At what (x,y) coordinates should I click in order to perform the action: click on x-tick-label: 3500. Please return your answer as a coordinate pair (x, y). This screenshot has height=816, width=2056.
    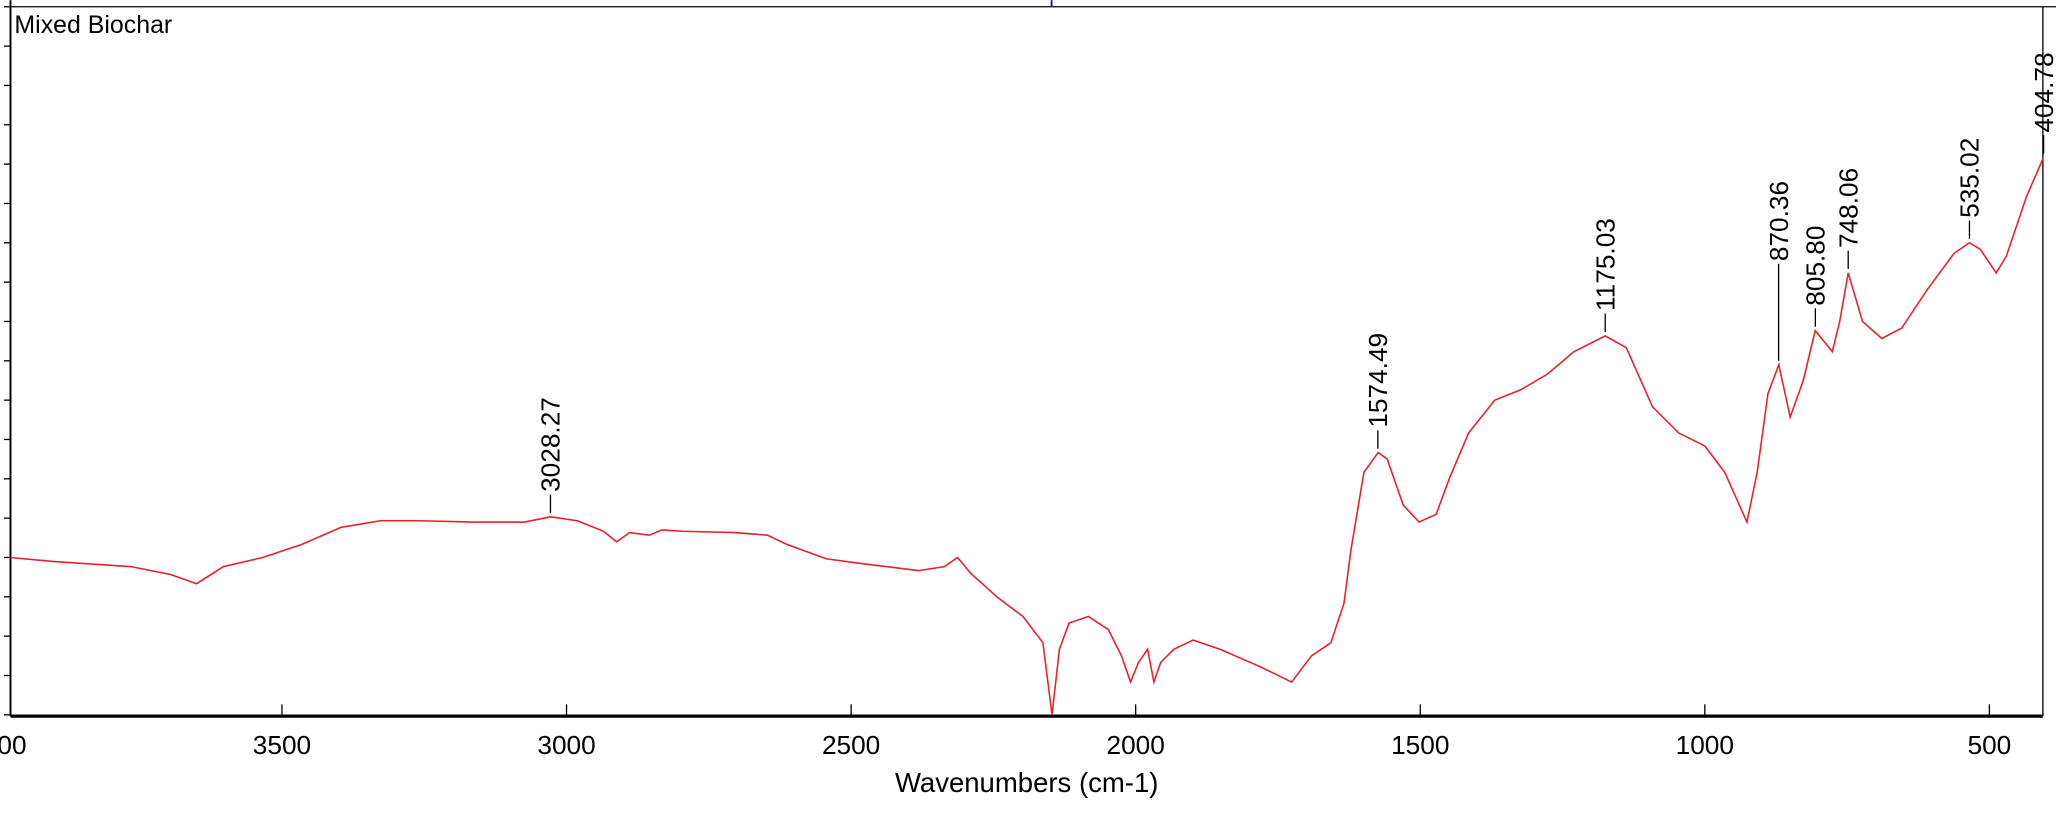
    Looking at the image, I should click on (282, 745).